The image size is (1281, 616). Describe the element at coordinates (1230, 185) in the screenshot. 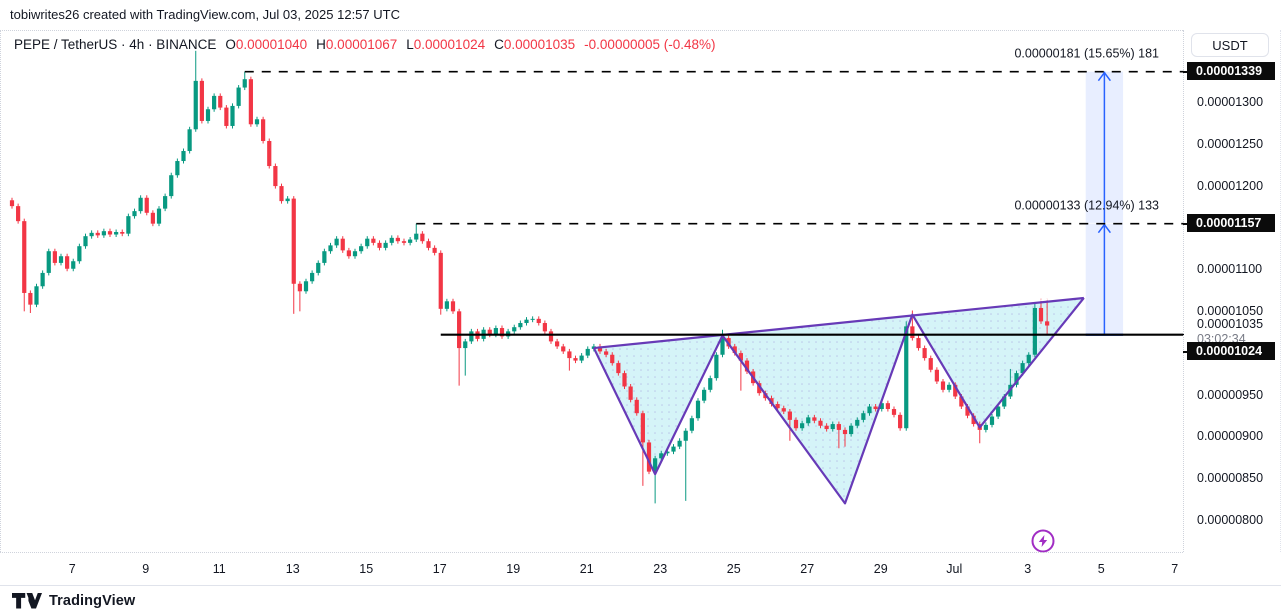

I see `price-axis-label: 0.00001200` at that location.